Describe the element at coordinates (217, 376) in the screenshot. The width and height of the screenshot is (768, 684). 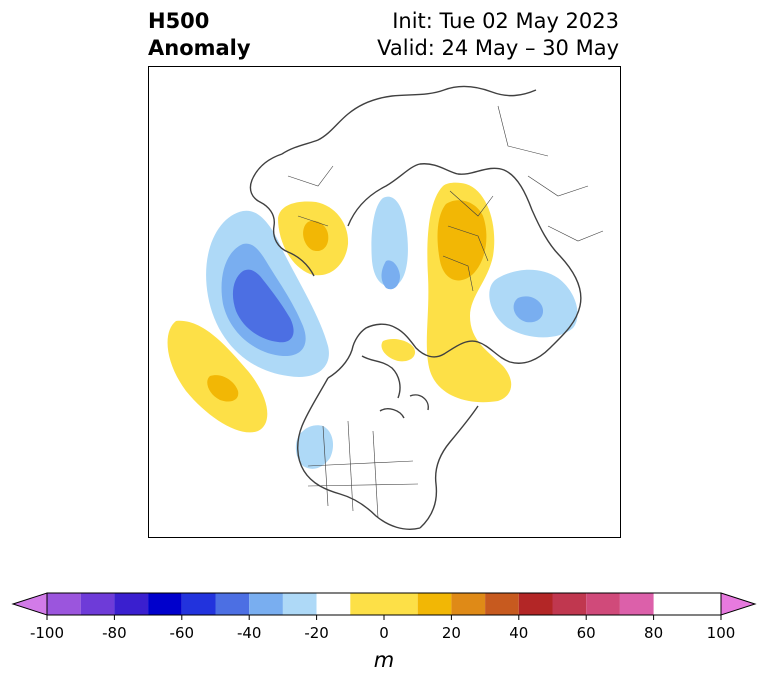
I see `positive-anomaly-north-pacific` at that location.